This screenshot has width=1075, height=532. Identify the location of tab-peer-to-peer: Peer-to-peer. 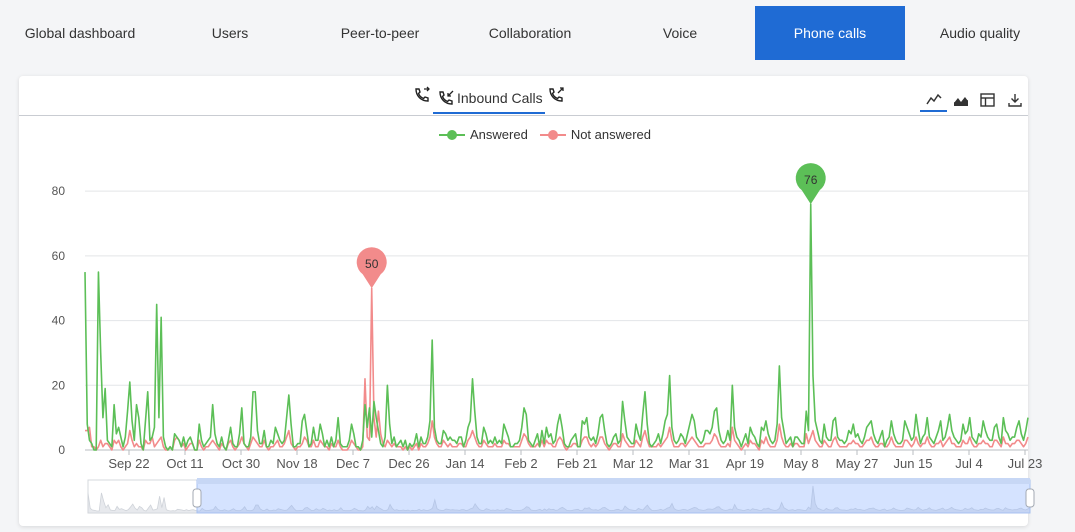
(380, 33).